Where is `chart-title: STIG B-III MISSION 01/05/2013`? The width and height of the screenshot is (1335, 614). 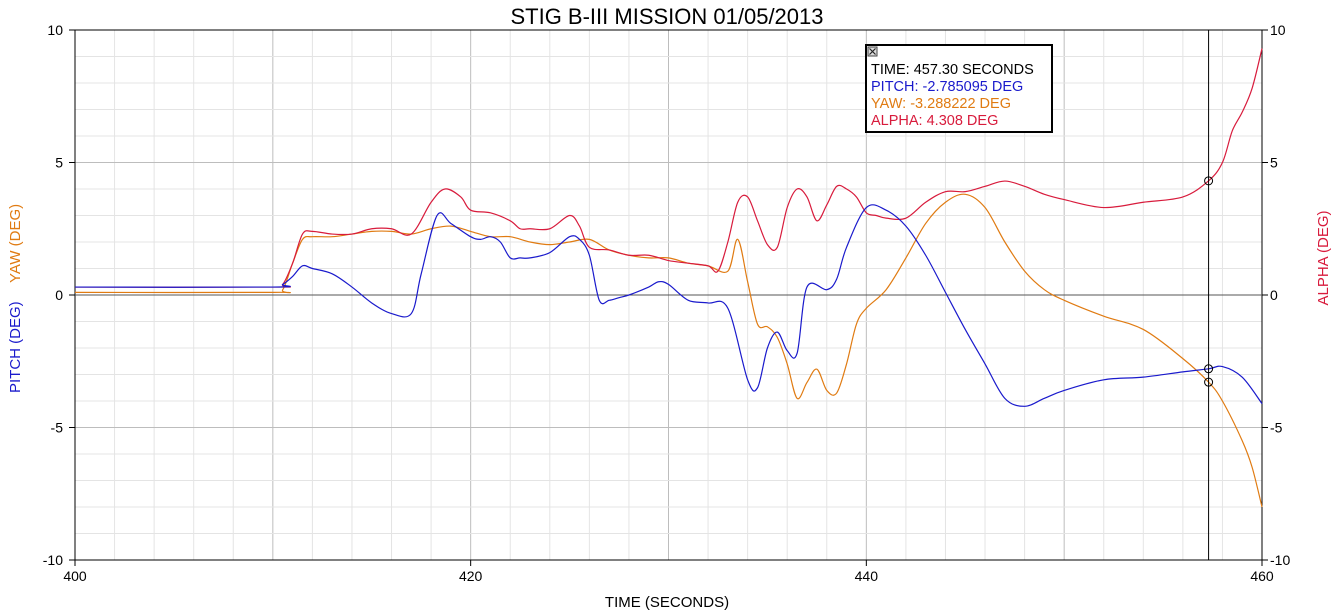
chart-title: STIG B-III MISSION 01/05/2013 is located at coordinates (666, 16).